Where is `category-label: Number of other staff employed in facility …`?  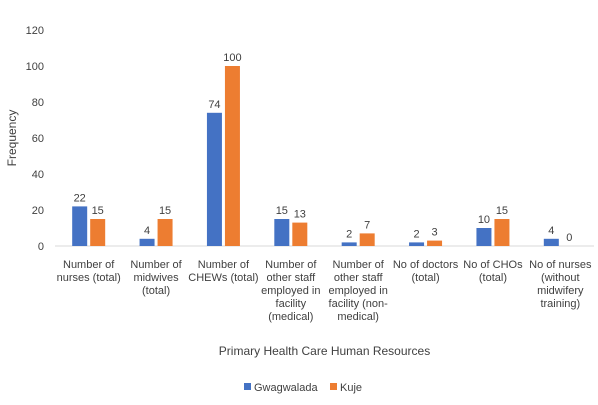
category-label: Number of other staff employed in facility … is located at coordinates (359, 291).